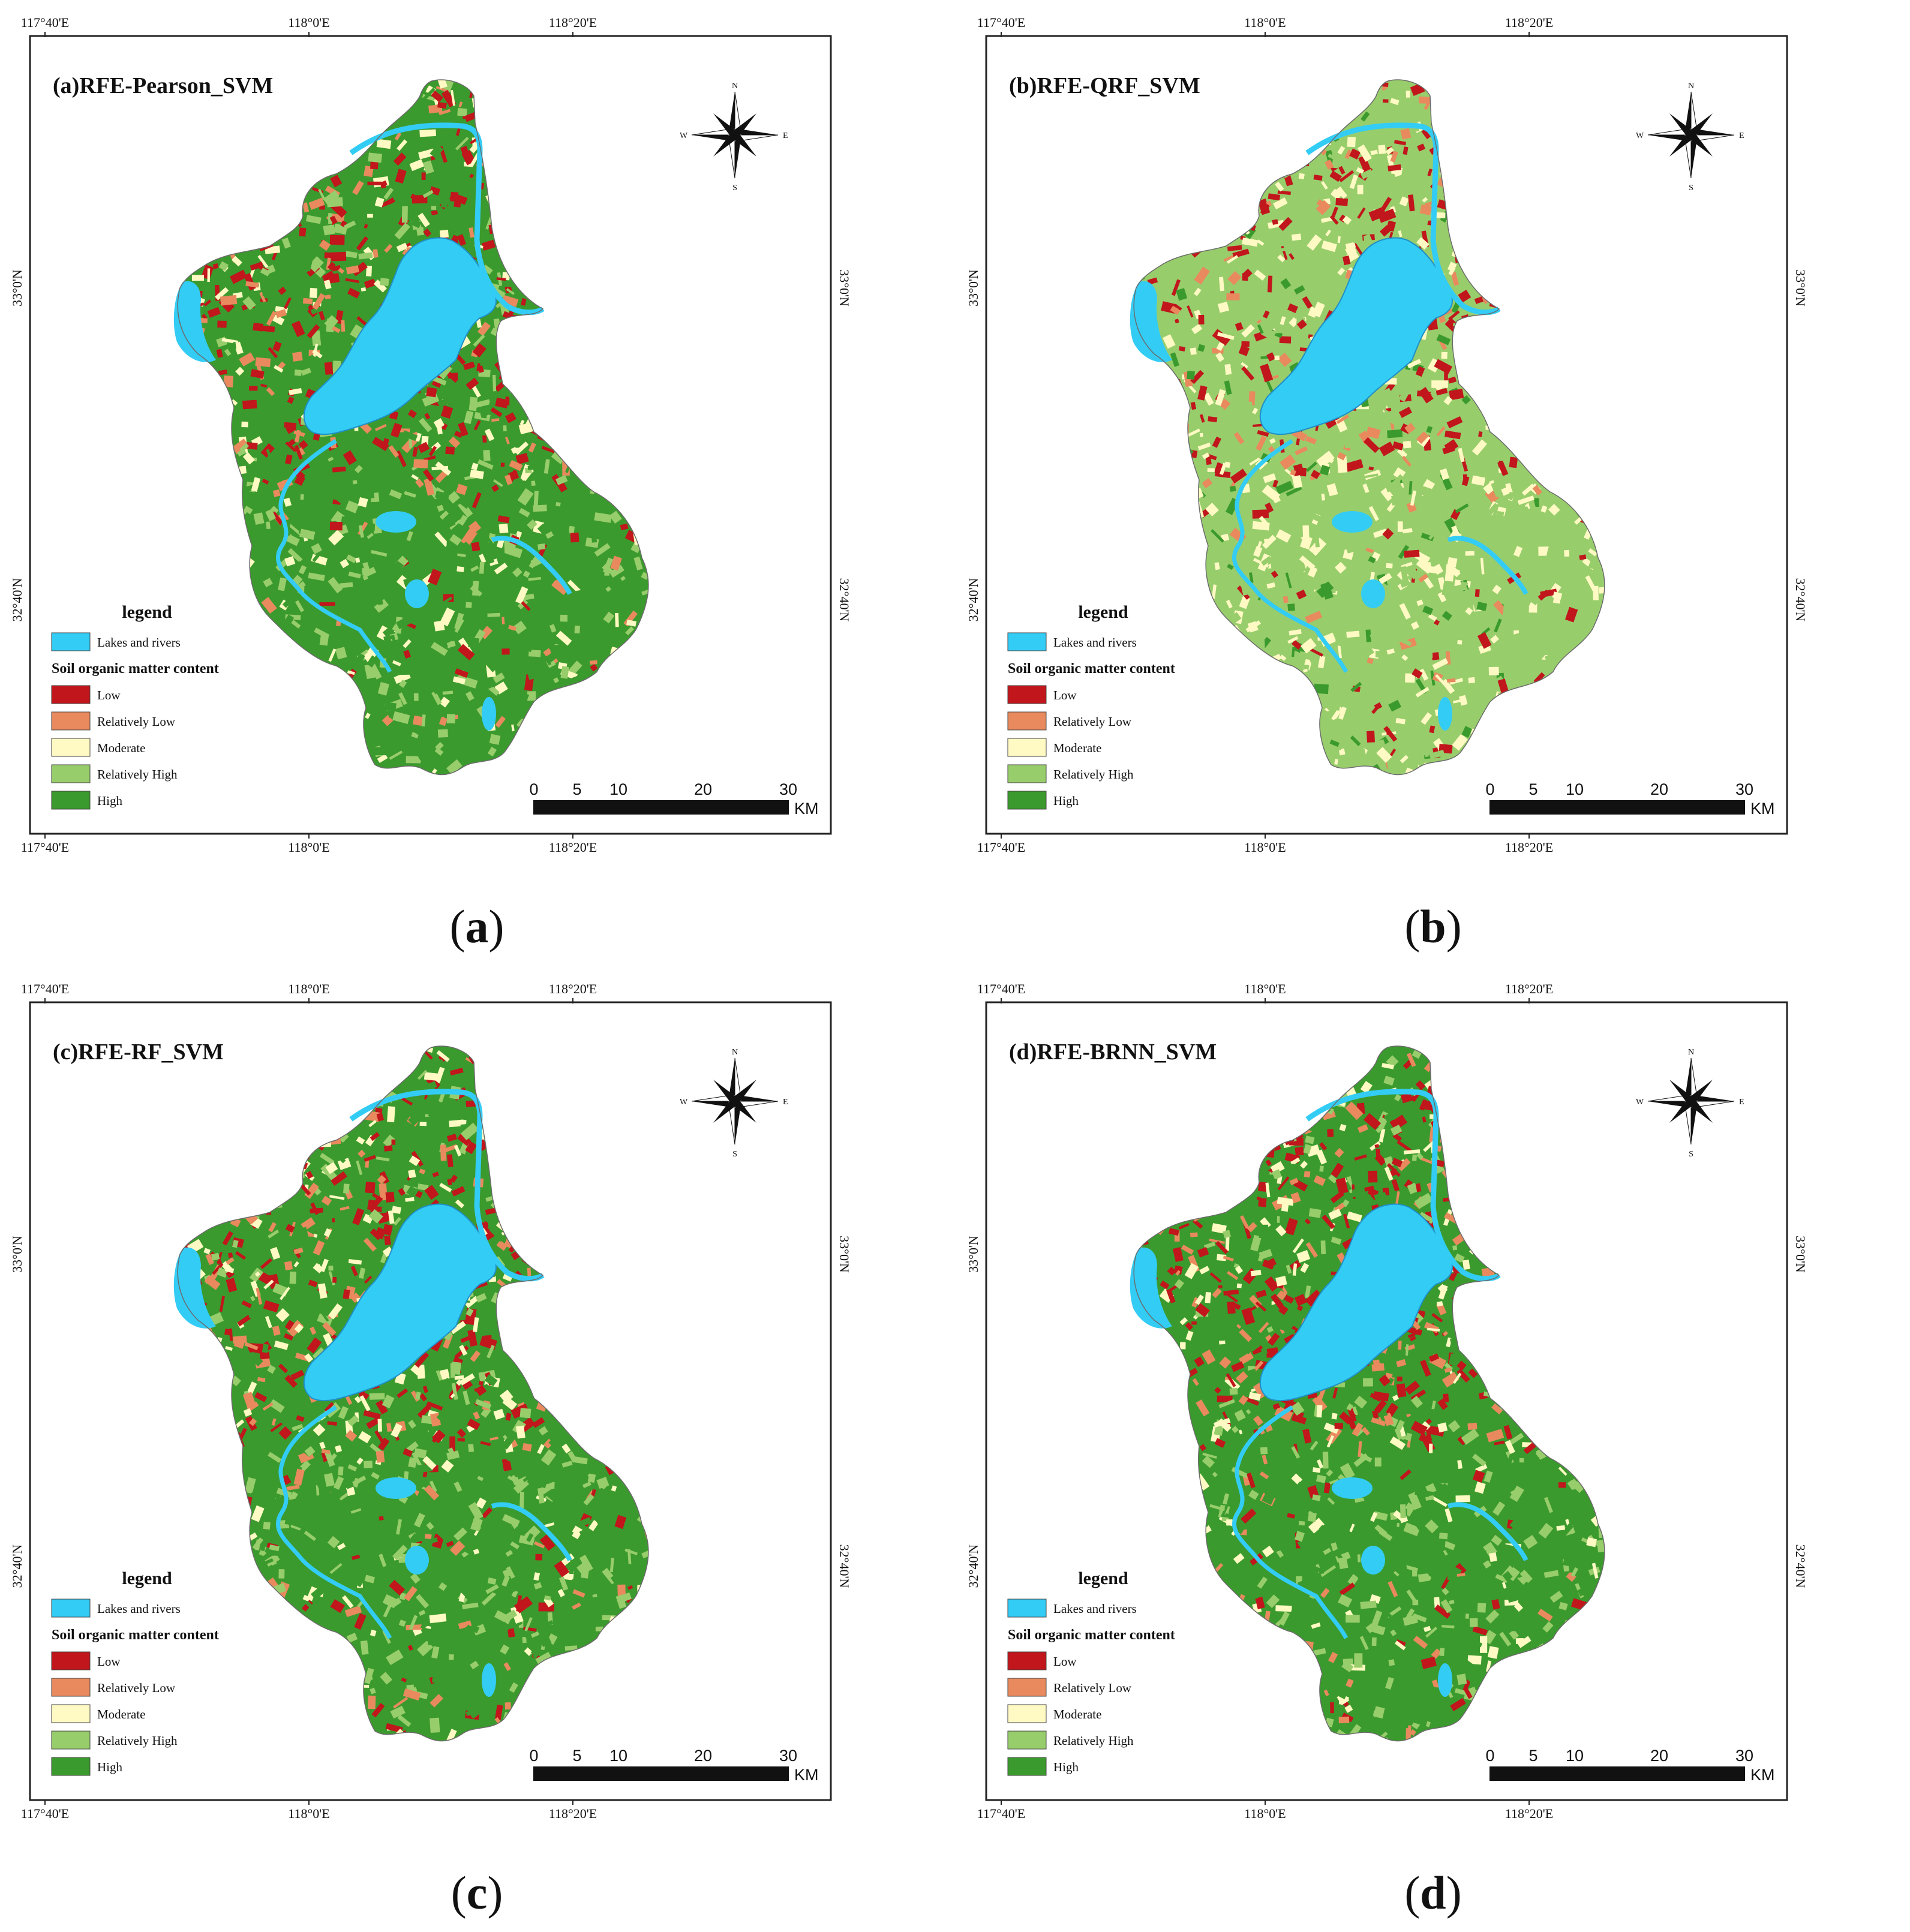 Image resolution: width=1910 pixels, height=1932 pixels. Describe the element at coordinates (71, 747) in the screenshot. I see `legend-swatch-moderate` at that location.